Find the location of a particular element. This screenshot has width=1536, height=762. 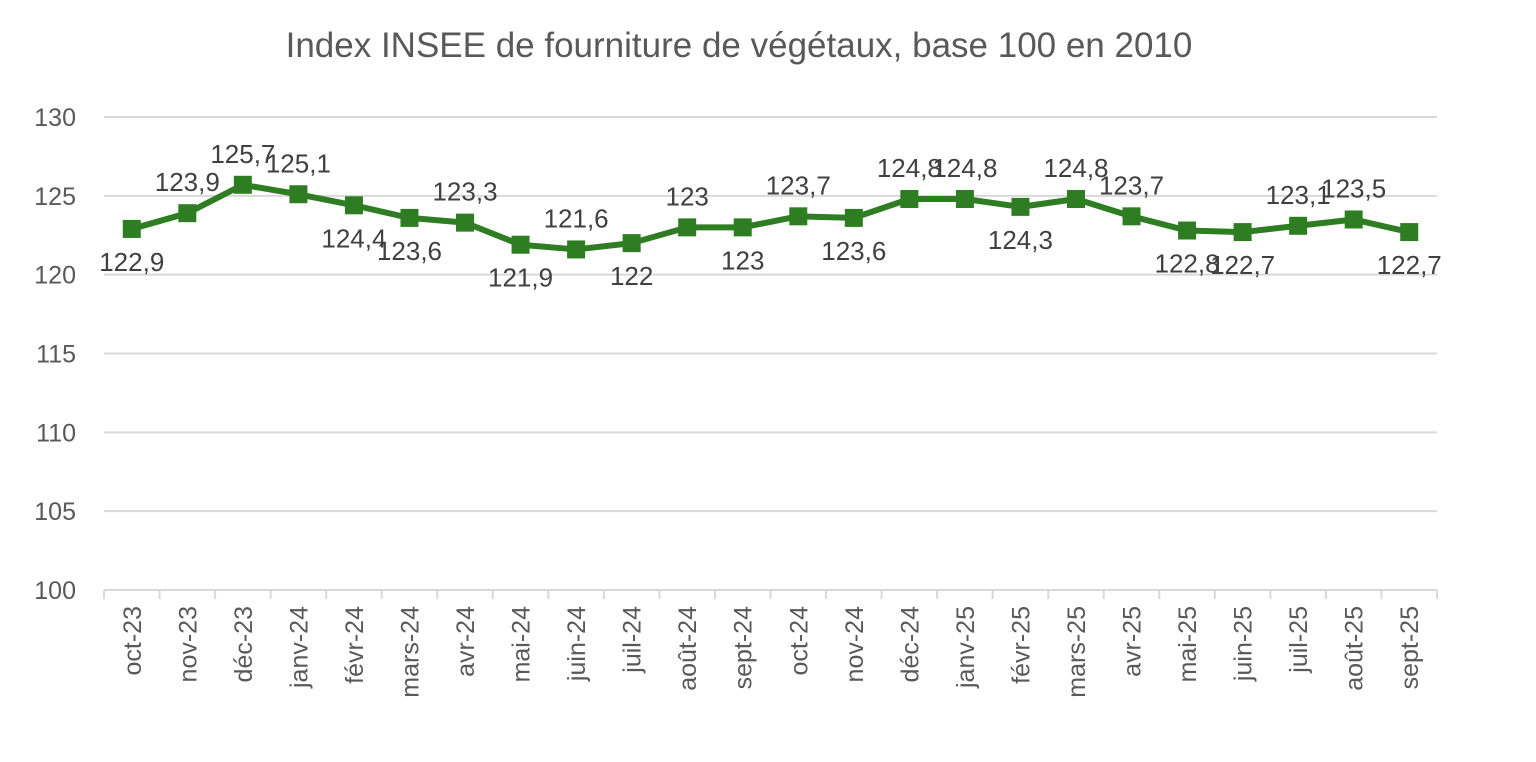

series-line is located at coordinates (770, 217).